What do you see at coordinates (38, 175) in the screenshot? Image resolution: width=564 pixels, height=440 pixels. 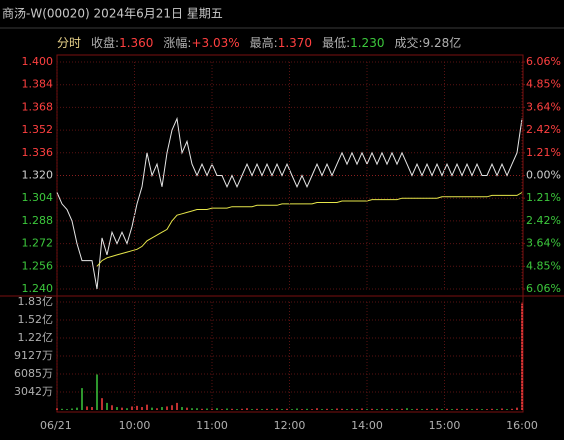 I see `y-tick-label: 1.320` at bounding box center [38, 175].